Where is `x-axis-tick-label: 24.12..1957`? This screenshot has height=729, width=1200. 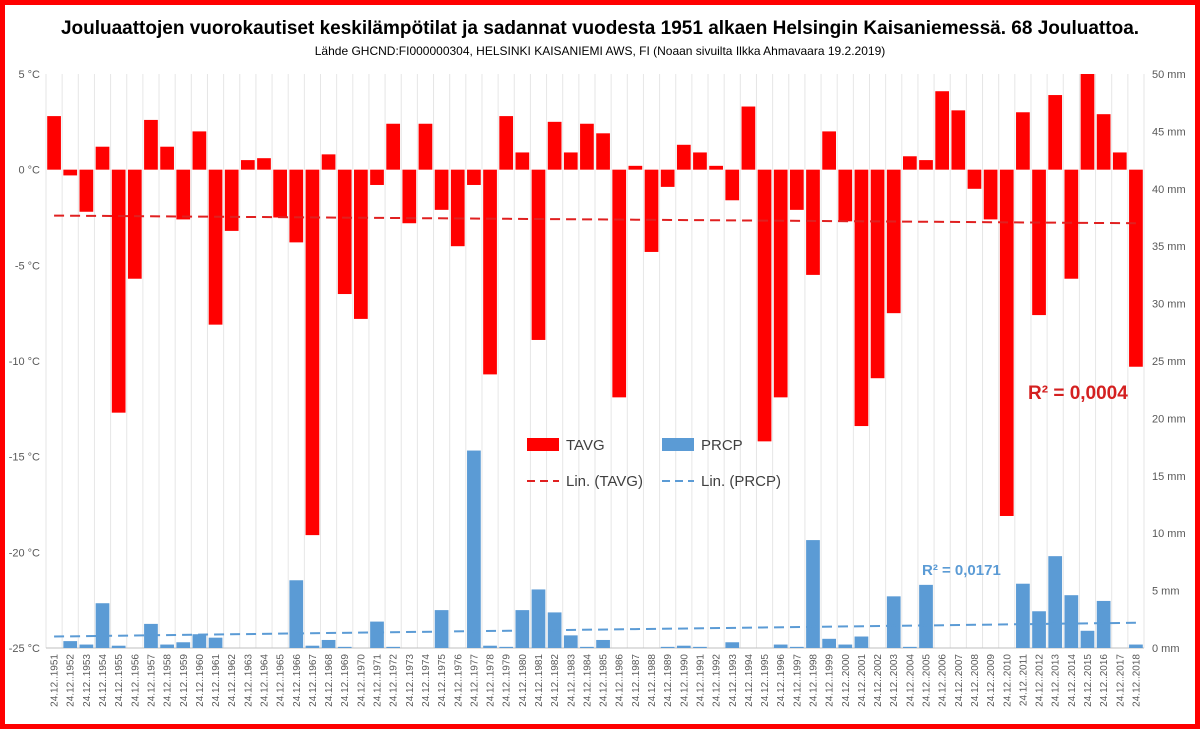
x-axis-tick-label: 24.12..1957 is located at coordinates (151, 680).